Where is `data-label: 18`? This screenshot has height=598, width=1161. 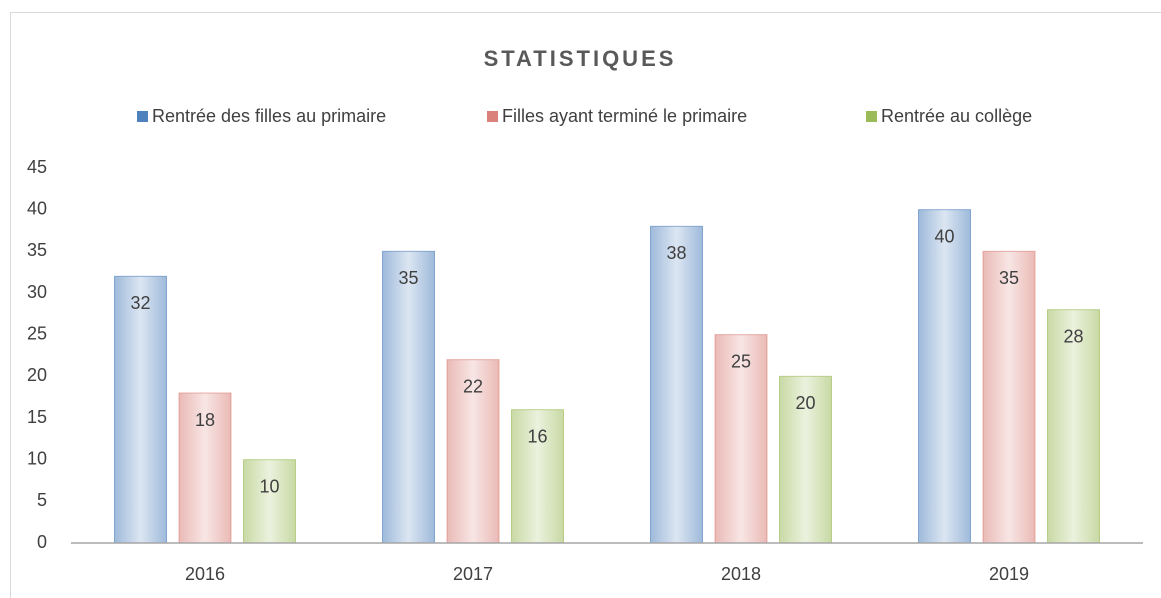
data-label: 18 is located at coordinates (205, 420).